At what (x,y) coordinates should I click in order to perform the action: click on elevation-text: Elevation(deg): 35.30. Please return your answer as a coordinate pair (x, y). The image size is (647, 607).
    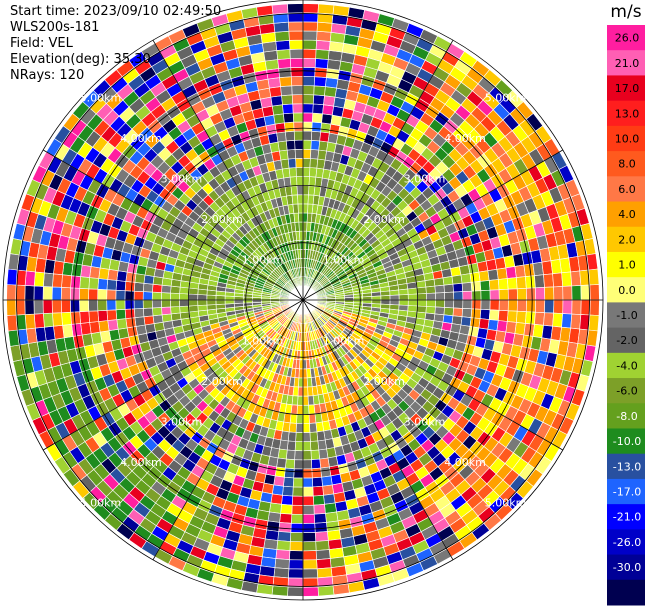
    Looking at the image, I should click on (80, 59).